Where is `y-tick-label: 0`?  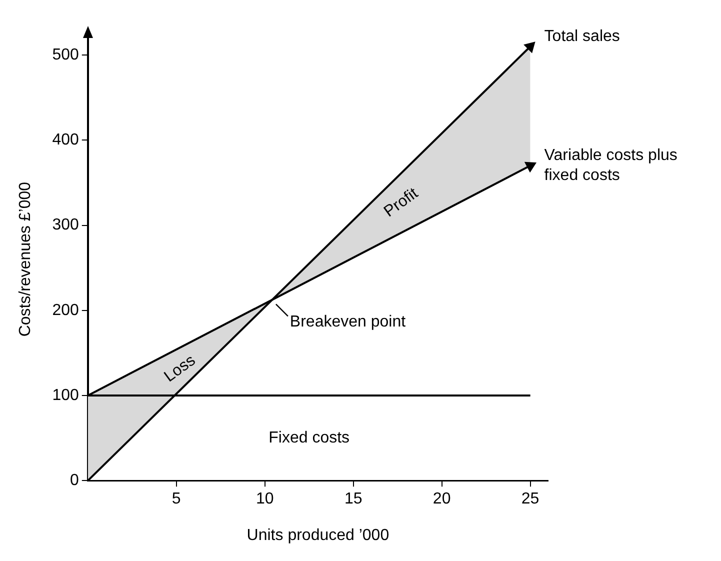
y-tick-label: 0 is located at coordinates (74, 481).